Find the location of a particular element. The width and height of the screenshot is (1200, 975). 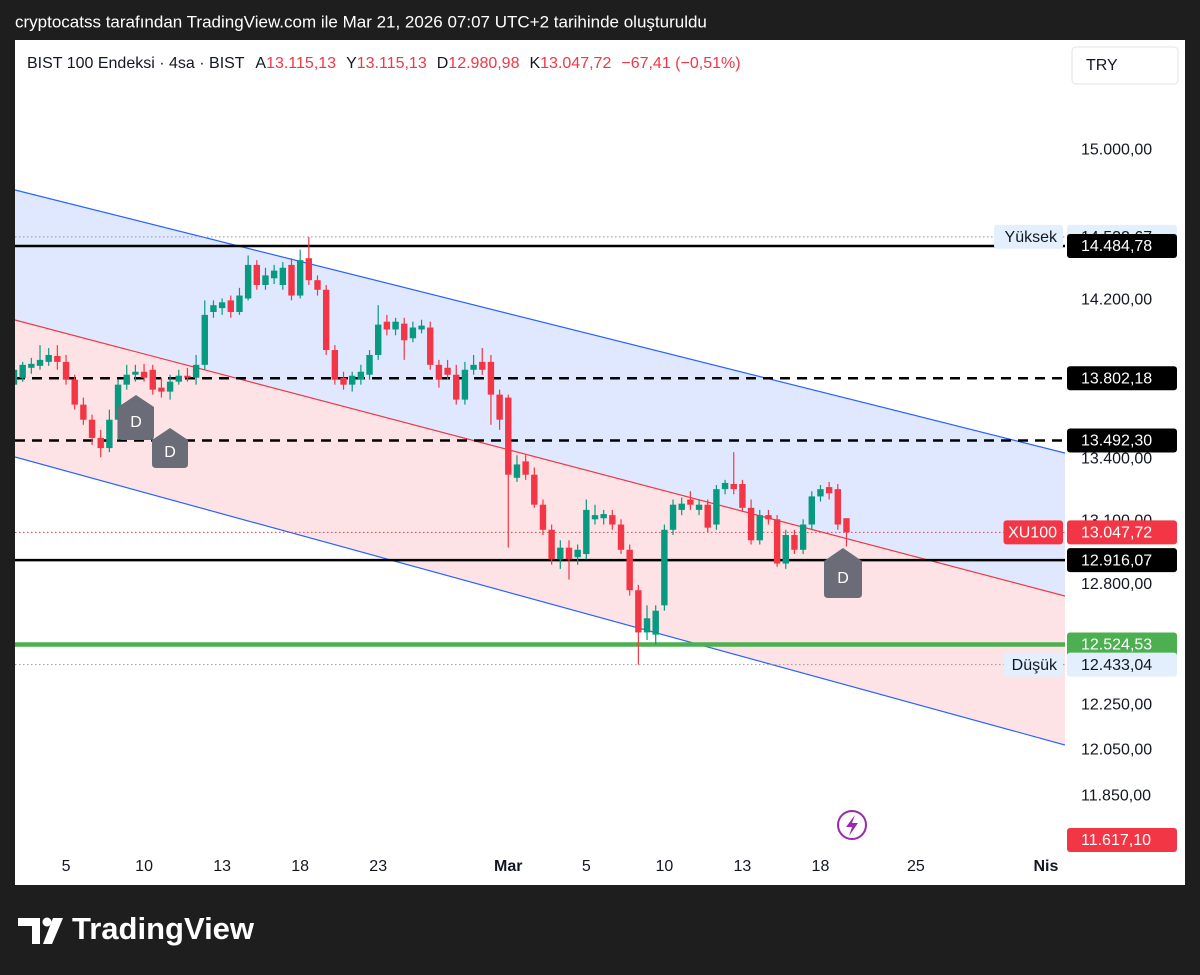

y-tick-label: 11.850,00 is located at coordinates (1116, 795).